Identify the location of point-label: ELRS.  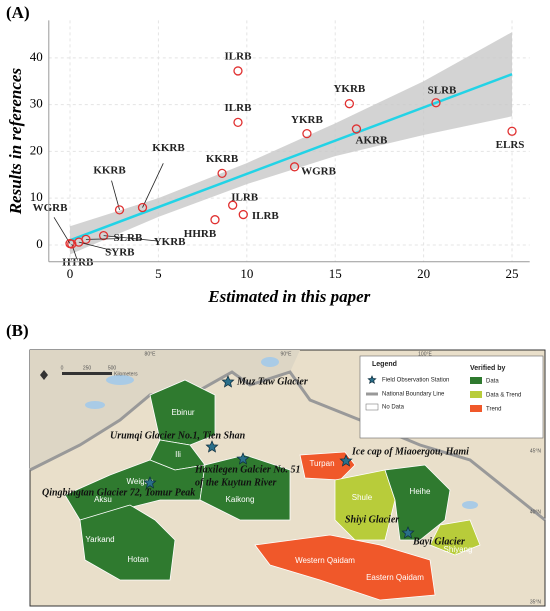
(510, 145).